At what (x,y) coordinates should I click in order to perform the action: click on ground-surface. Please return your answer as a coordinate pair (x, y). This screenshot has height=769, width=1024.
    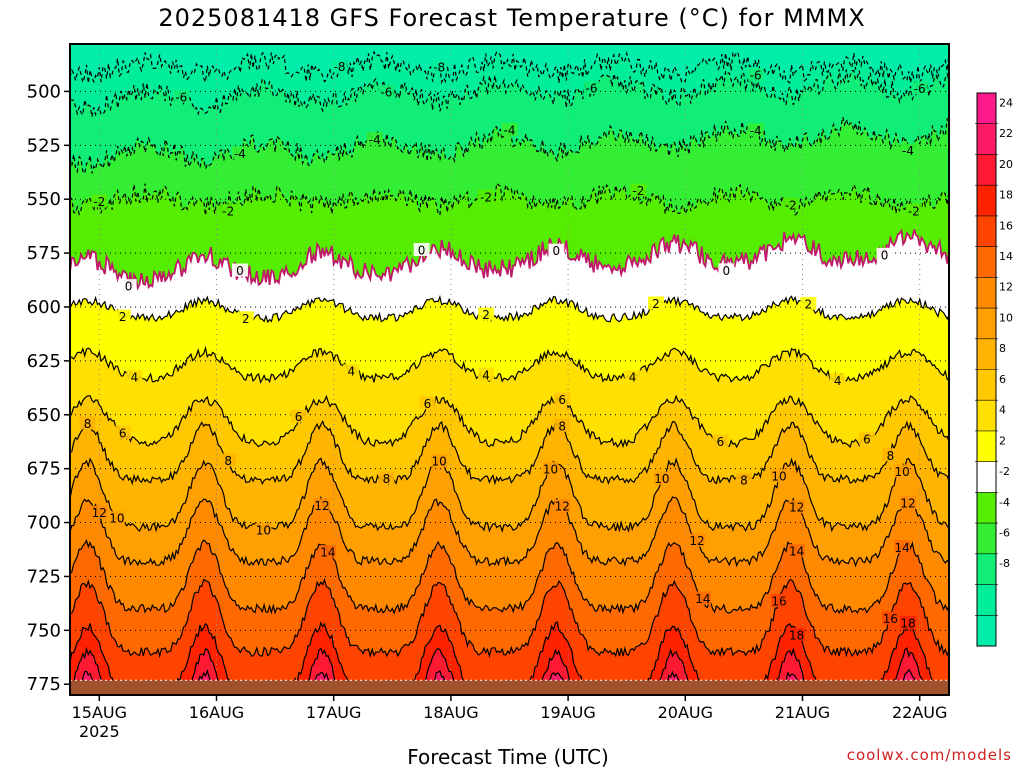
    Looking at the image, I should click on (509, 687).